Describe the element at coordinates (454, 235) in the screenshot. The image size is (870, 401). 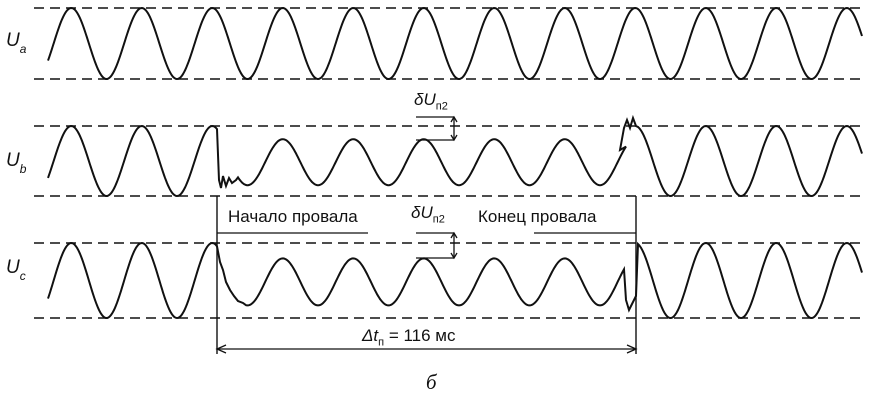
I see `delta-u-c-arrow-up` at that location.